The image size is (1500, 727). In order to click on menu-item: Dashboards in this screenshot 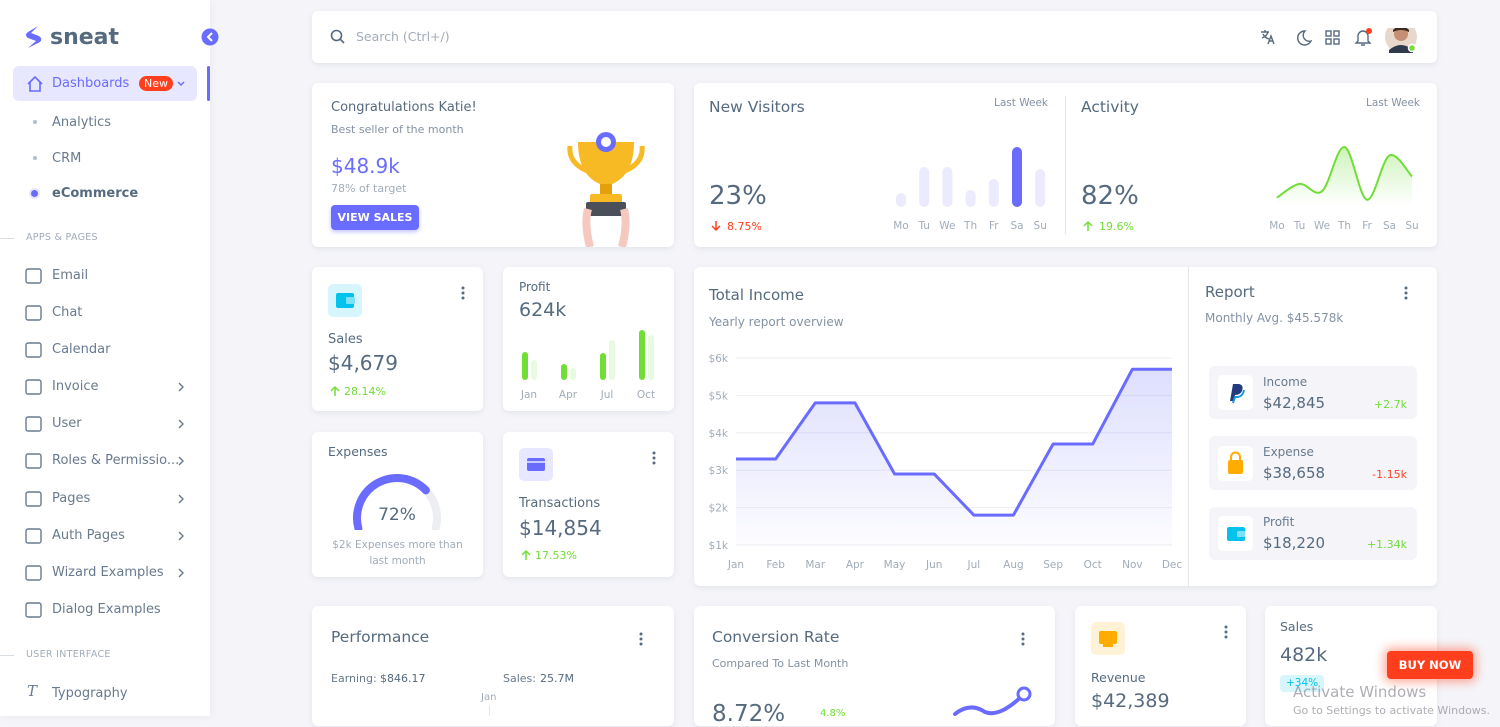, I will do `click(91, 83)`.